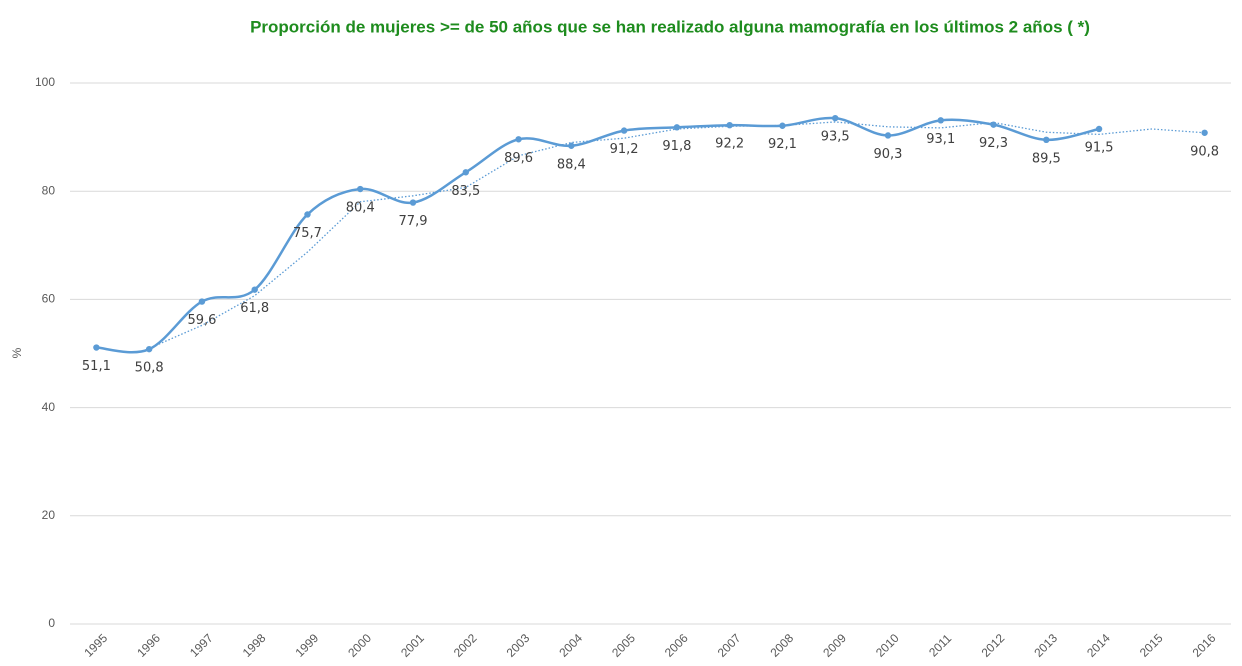 Image resolution: width=1242 pixels, height=666 pixels. I want to click on x-tick-label: 2016, so click(1204, 645).